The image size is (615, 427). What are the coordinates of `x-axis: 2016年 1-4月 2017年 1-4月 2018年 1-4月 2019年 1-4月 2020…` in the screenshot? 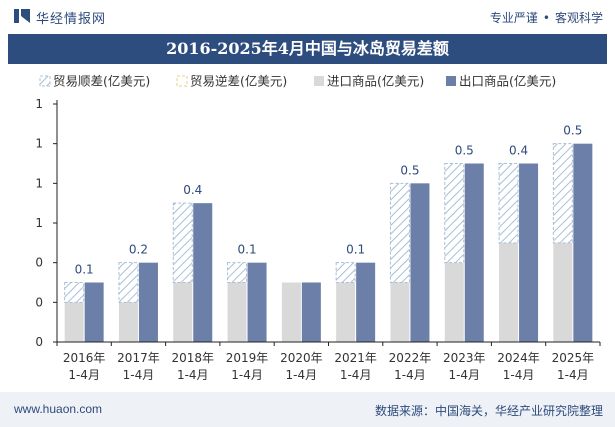 It's located at (328, 361).